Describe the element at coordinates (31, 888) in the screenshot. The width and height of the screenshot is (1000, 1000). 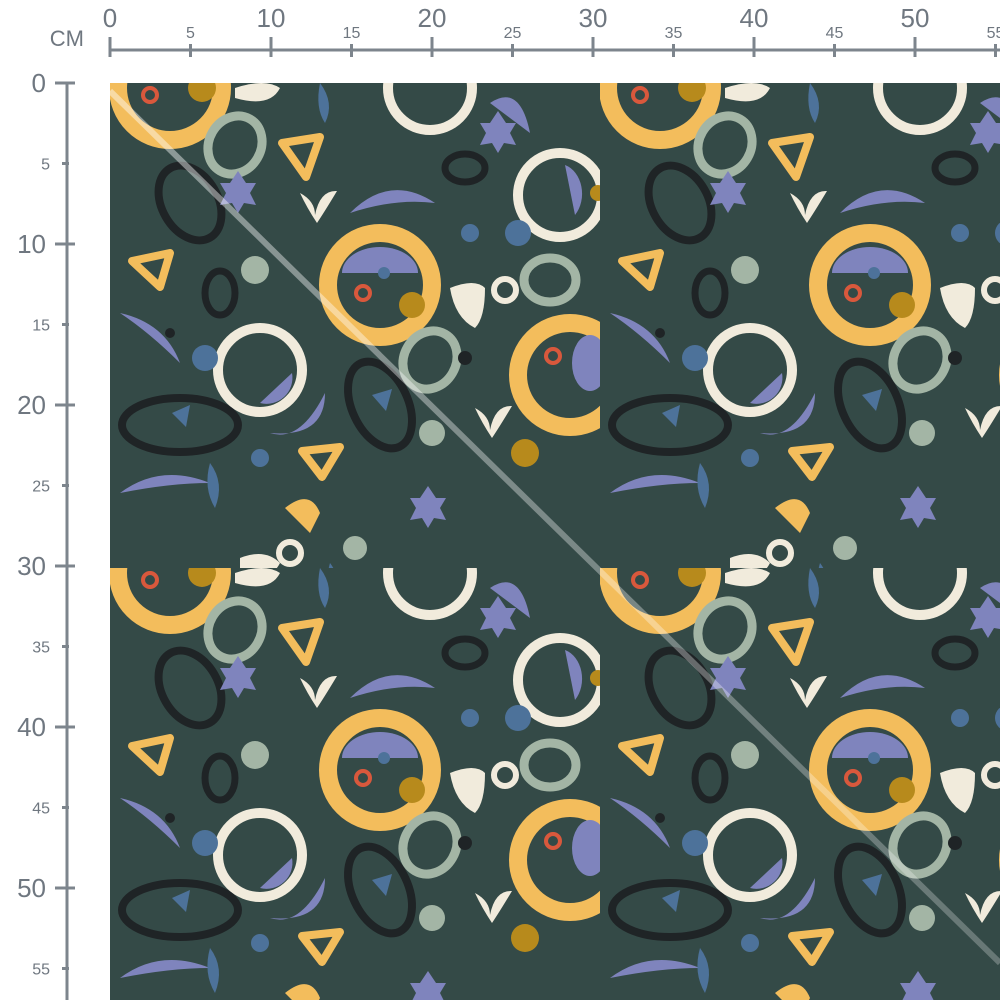
I see `left-ruler-label: 50` at that location.